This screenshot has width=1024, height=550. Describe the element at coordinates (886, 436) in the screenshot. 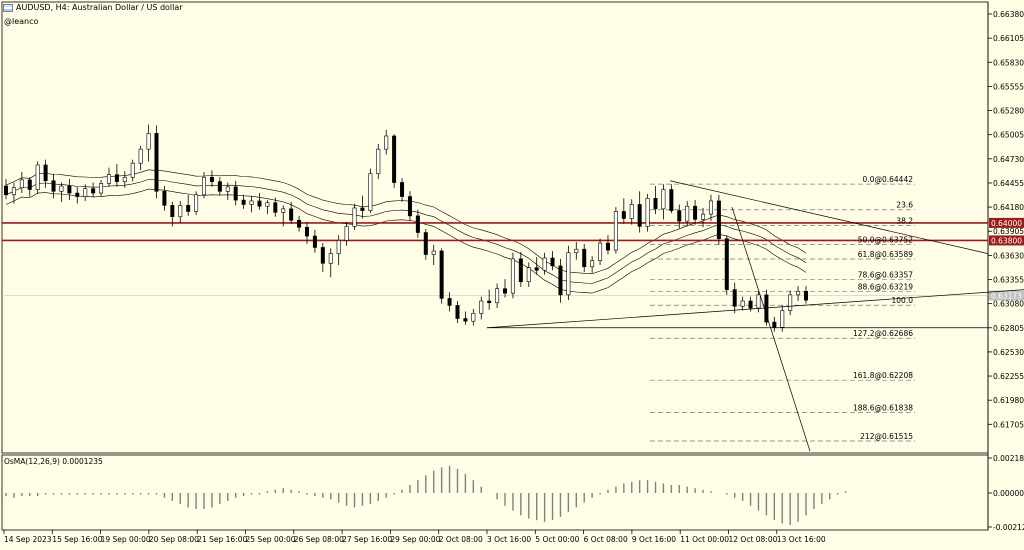

I see `fib-level-label: 212@0.61515` at that location.